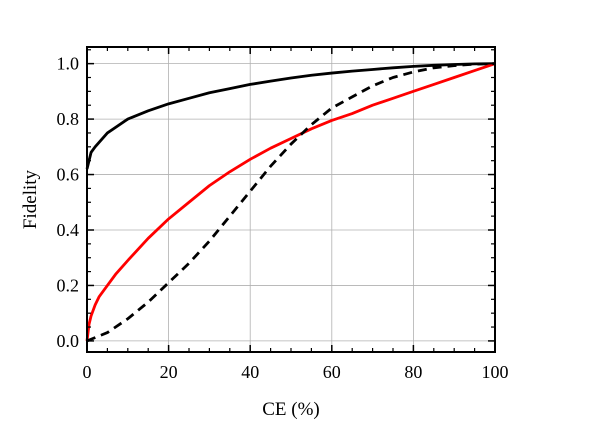 The width and height of the screenshot is (599, 424). Describe the element at coordinates (413, 372) in the screenshot. I see `x-tick-label: 80` at that location.